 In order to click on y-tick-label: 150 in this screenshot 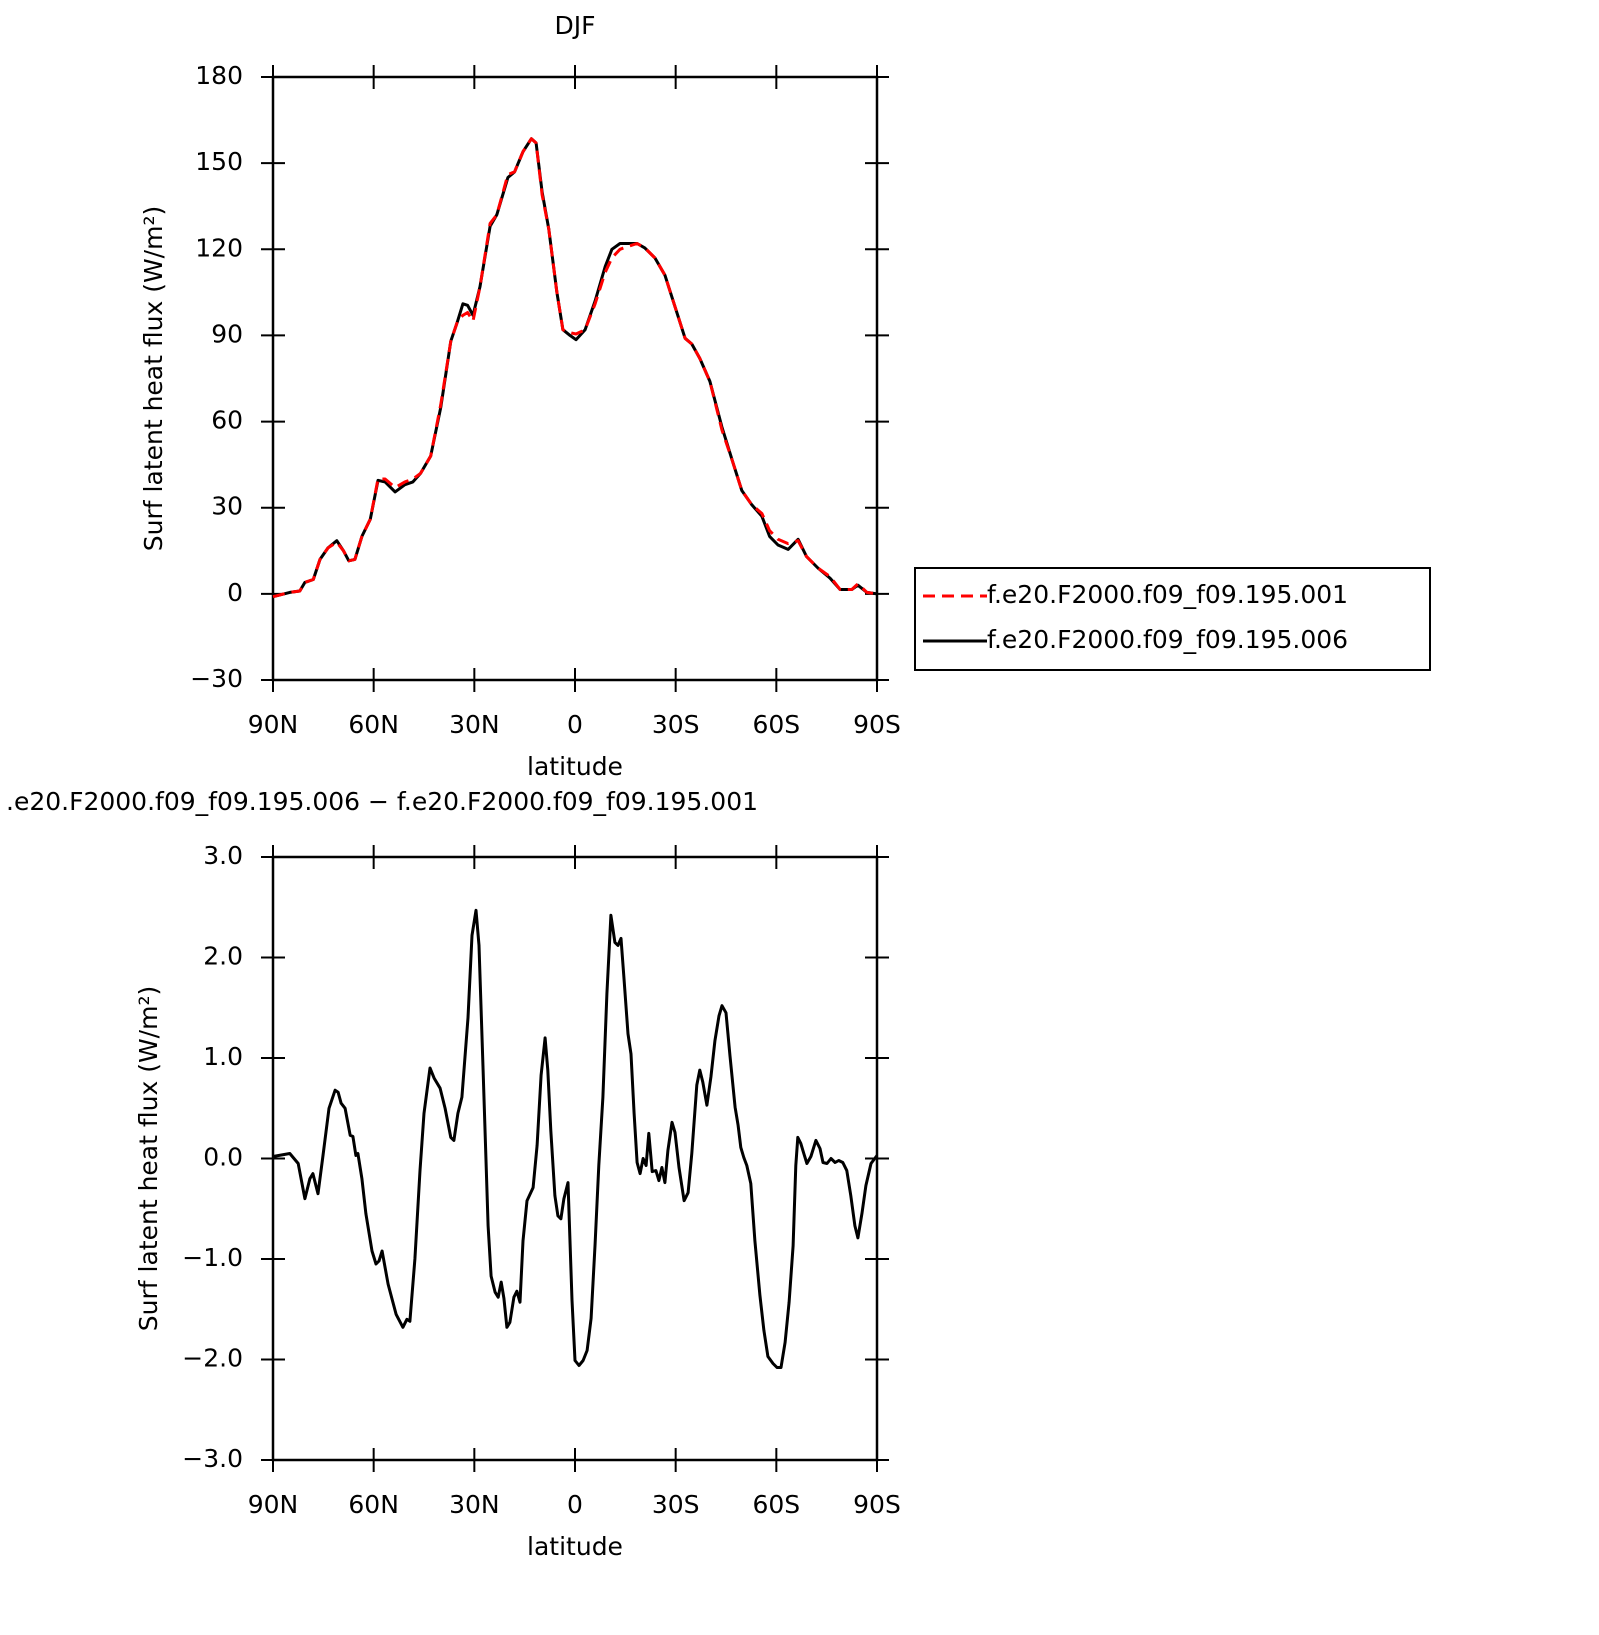, I will do `click(219, 161)`.